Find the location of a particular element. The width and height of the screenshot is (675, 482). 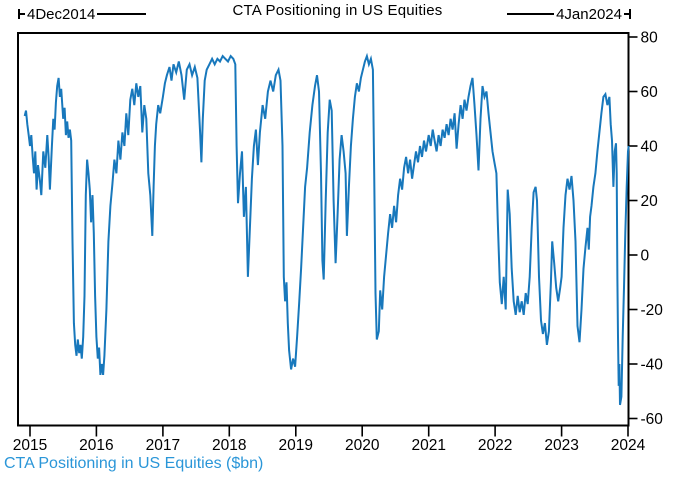

start-trailing-line is located at coordinates (121, 14).